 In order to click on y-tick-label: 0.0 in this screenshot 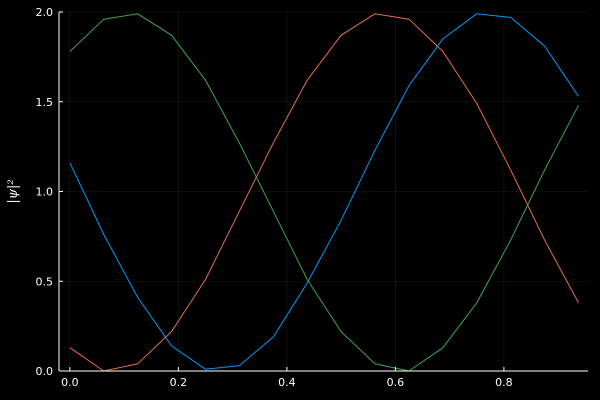, I will do `click(45, 371)`.